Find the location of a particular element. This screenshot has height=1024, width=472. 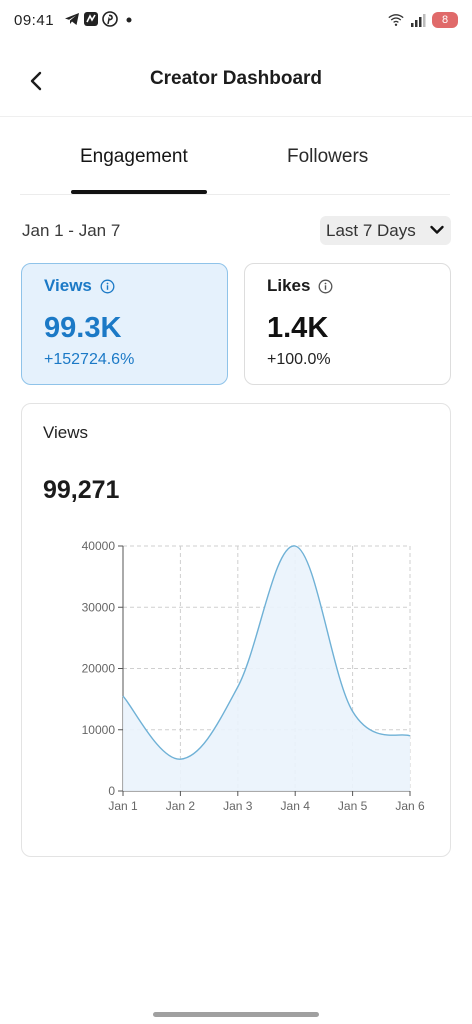

y-tick-label: 40000 is located at coordinates (99, 546).